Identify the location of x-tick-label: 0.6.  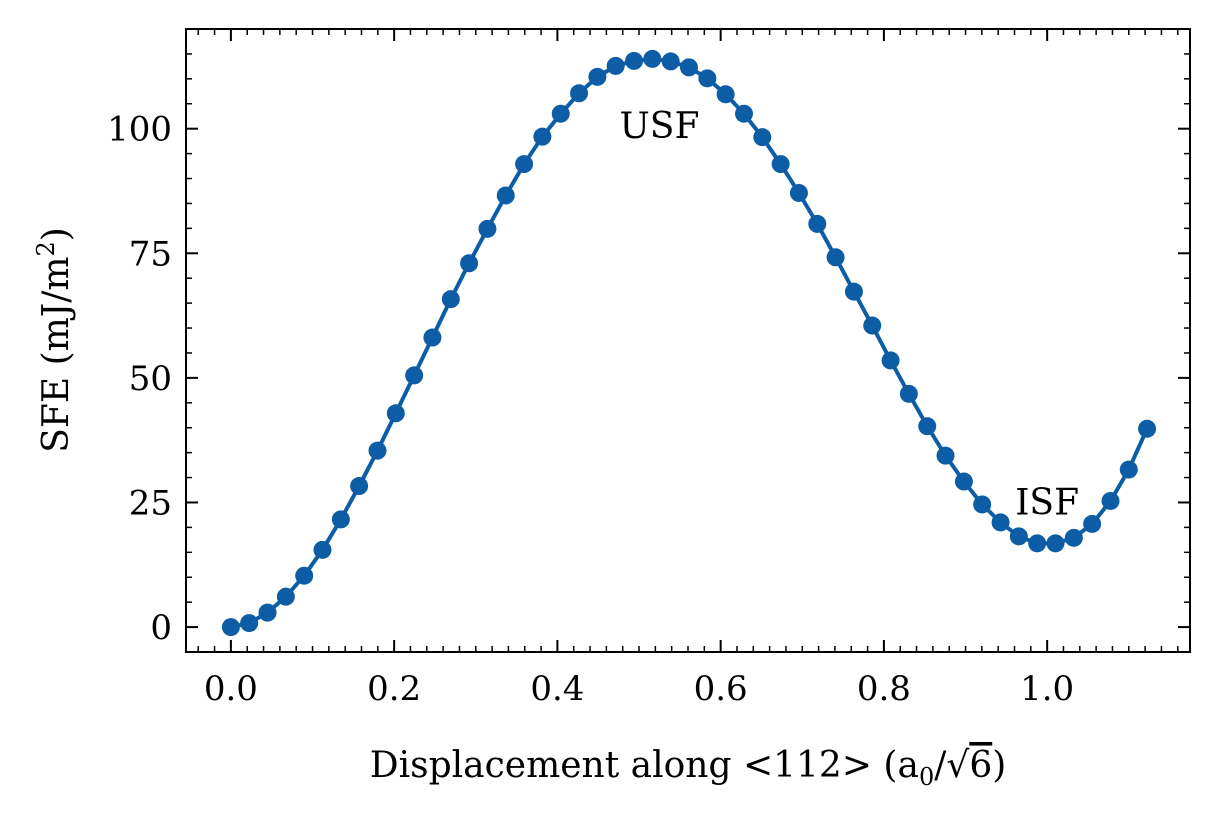
(721, 689).